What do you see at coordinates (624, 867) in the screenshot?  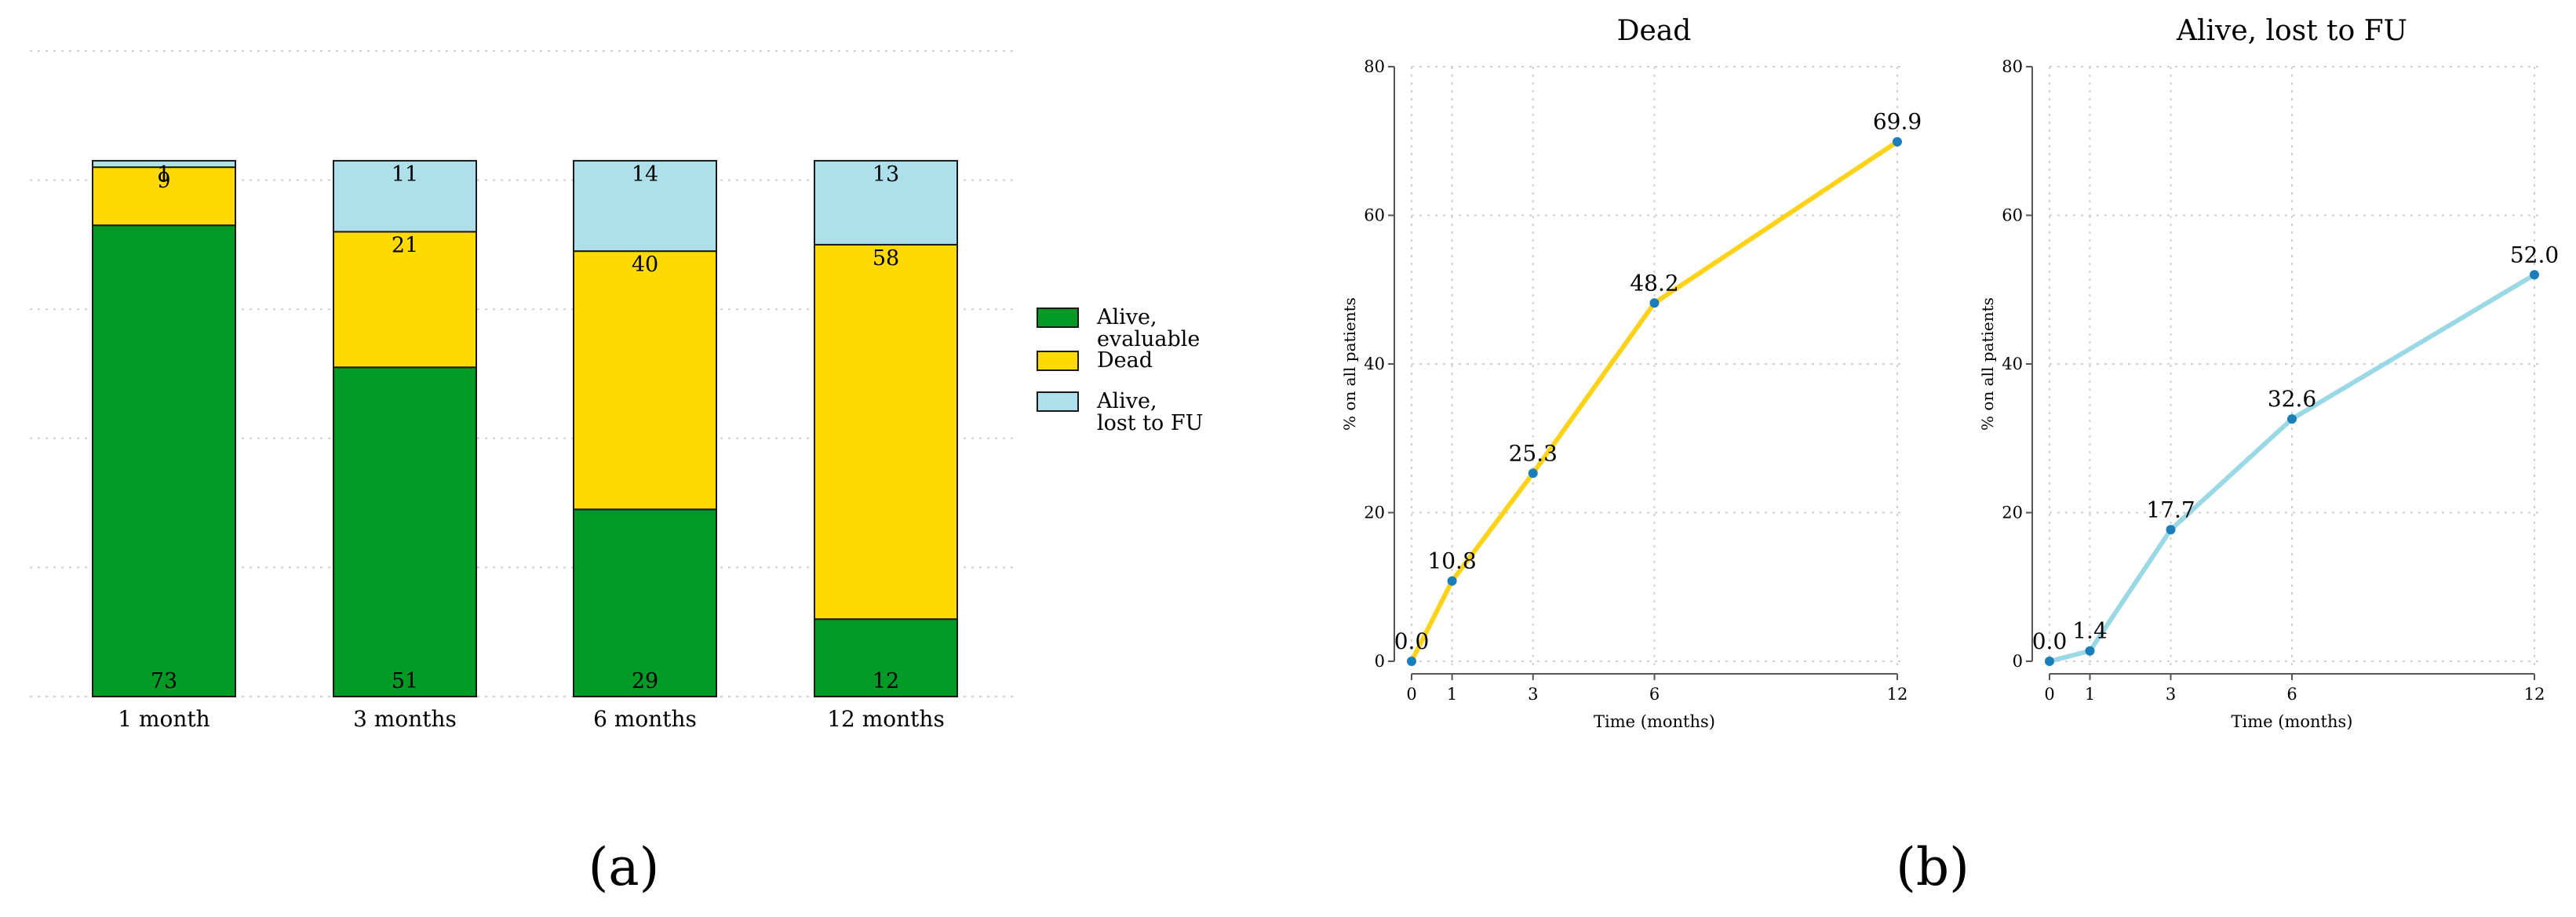 I see `panel-label-a: (a)` at bounding box center [624, 867].